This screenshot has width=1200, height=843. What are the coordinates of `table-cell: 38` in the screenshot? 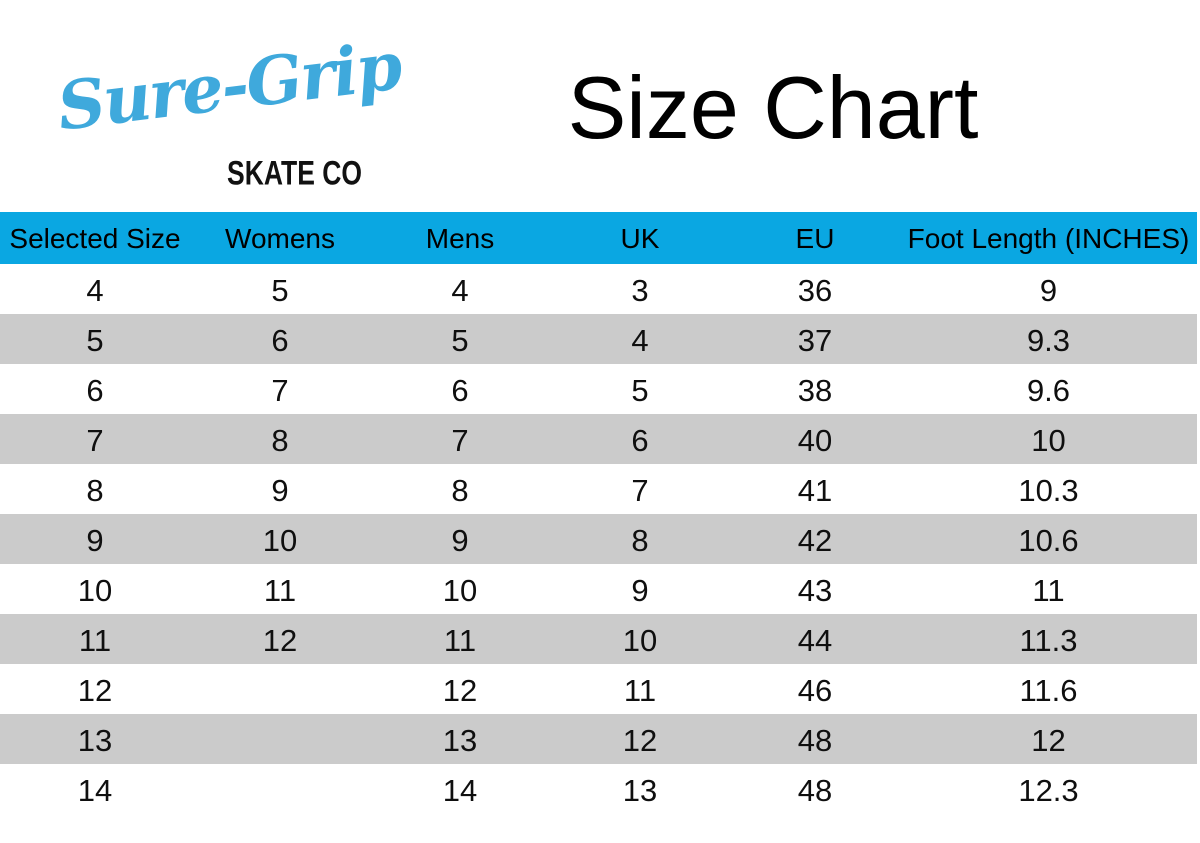 It's located at (815, 390).